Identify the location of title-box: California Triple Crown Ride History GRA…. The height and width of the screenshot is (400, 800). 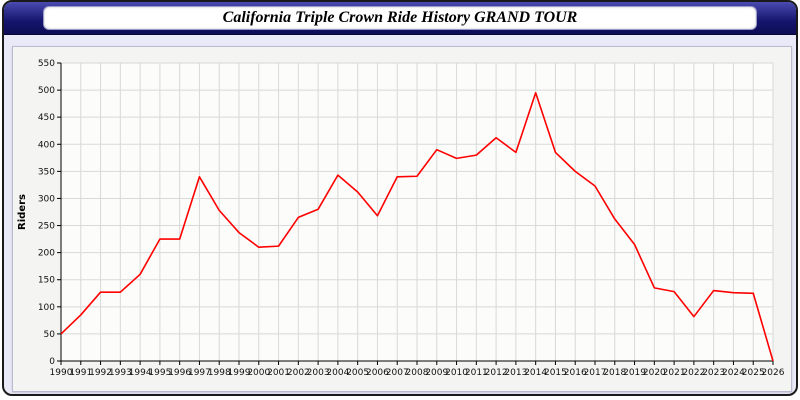
(400, 18).